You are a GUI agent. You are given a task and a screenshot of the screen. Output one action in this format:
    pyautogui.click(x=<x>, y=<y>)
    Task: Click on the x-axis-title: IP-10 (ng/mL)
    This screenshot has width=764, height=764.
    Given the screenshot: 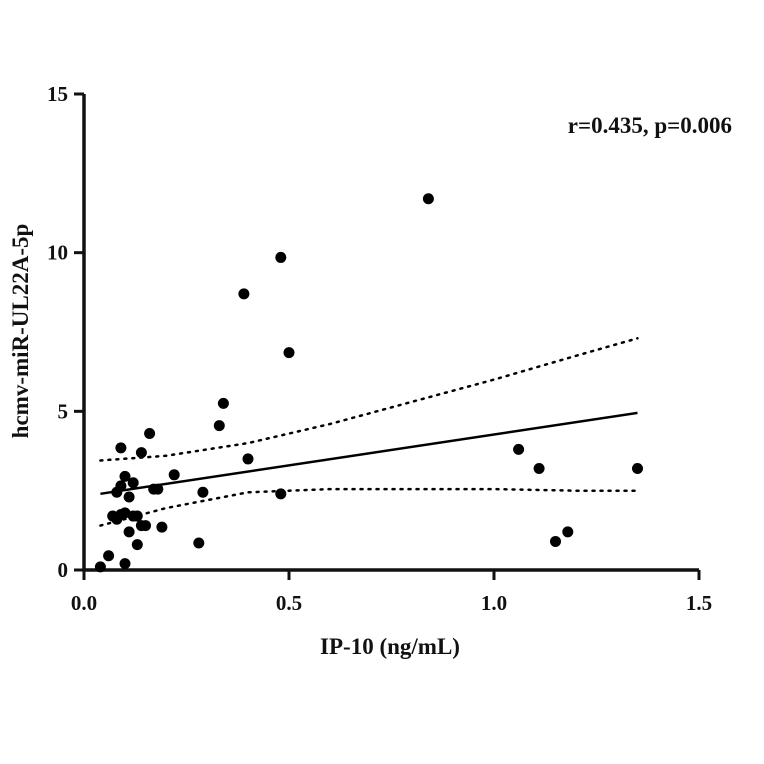 What is the action you would take?
    pyautogui.click(x=390, y=646)
    